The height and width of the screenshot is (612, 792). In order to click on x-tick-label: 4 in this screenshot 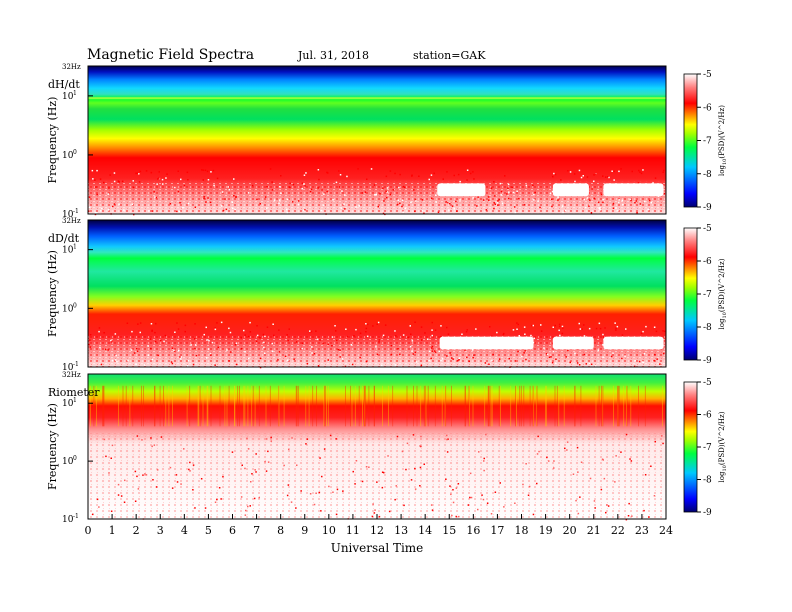, I will do `click(184, 530)`.